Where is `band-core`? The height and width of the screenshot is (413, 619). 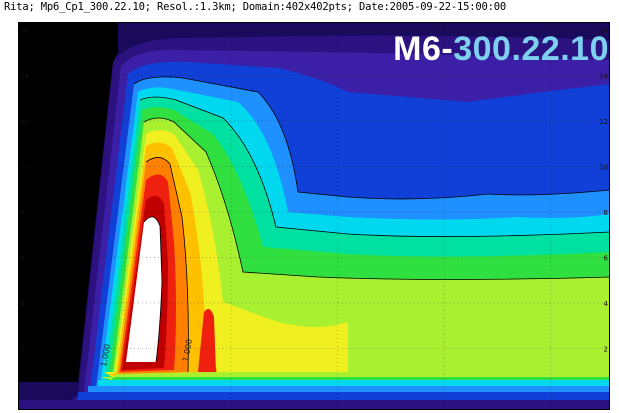
band-core is located at coordinates (144, 289).